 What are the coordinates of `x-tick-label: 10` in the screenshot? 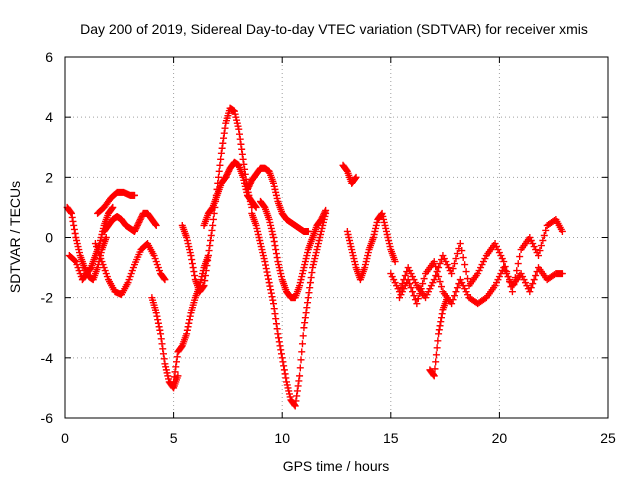 It's located at (282, 438).